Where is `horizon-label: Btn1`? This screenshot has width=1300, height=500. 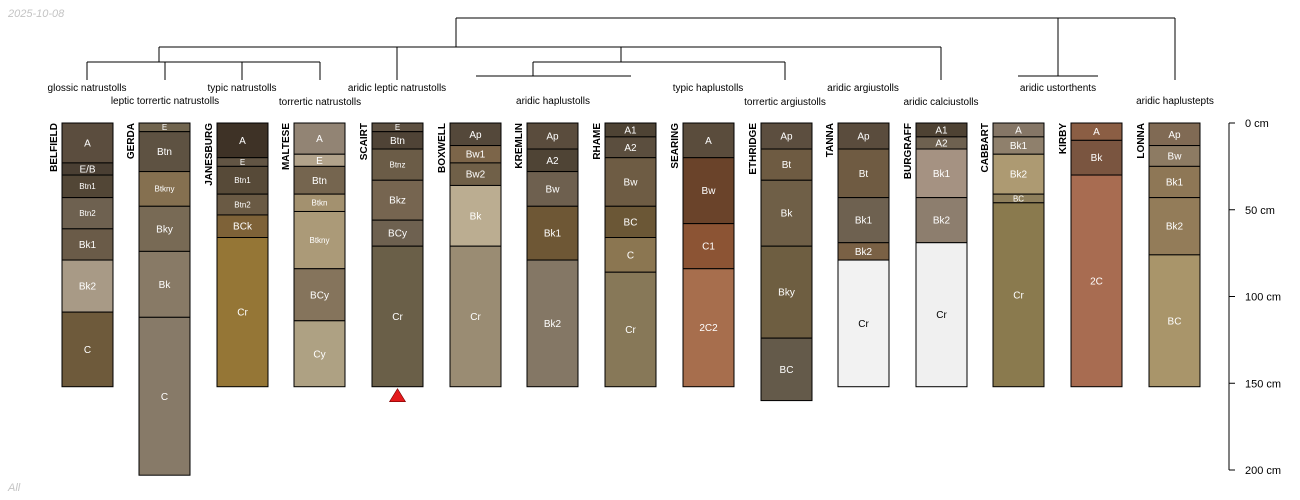
horizon-label: Btn1 is located at coordinates (87, 186).